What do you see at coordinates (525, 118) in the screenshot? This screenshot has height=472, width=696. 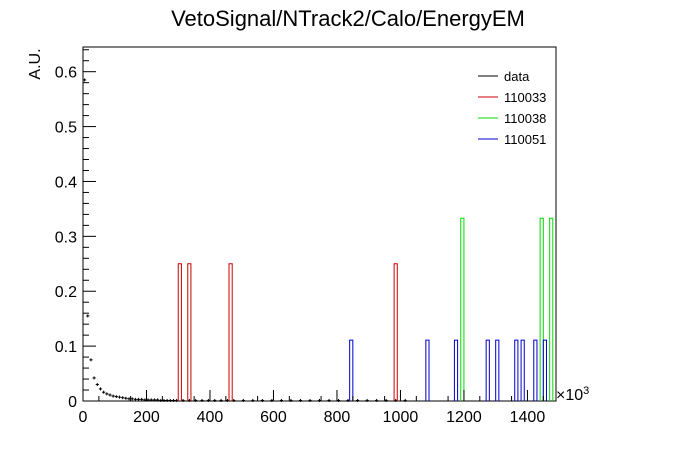 I see `legend-label: 110038` at bounding box center [525, 118].